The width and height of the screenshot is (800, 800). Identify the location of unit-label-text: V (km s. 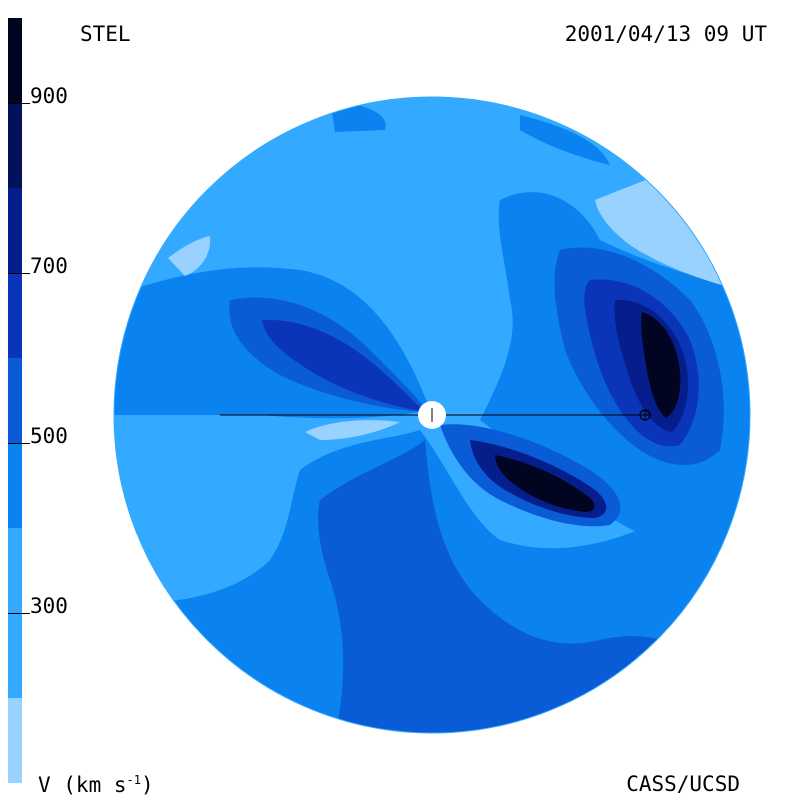
(82, 785).